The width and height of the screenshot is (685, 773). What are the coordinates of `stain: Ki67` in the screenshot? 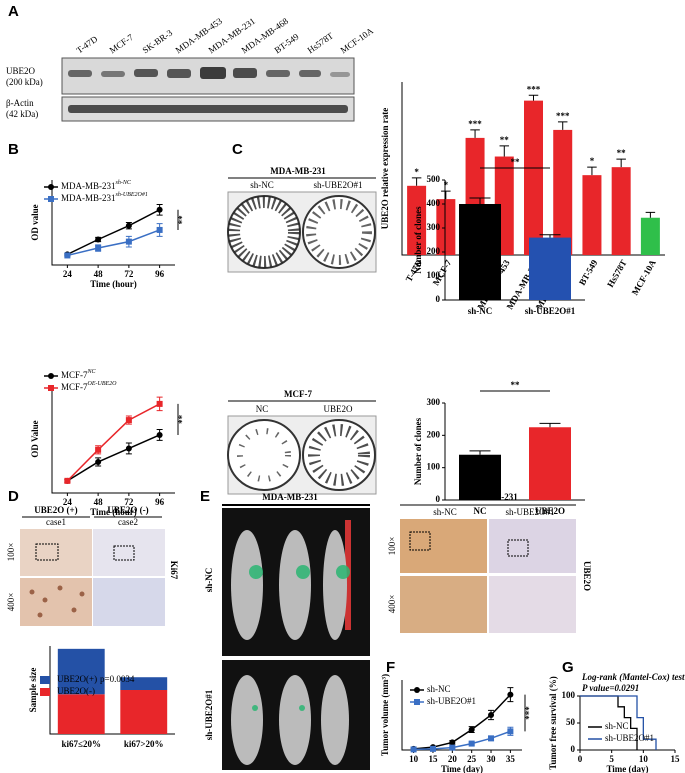 It's located at (174, 570).